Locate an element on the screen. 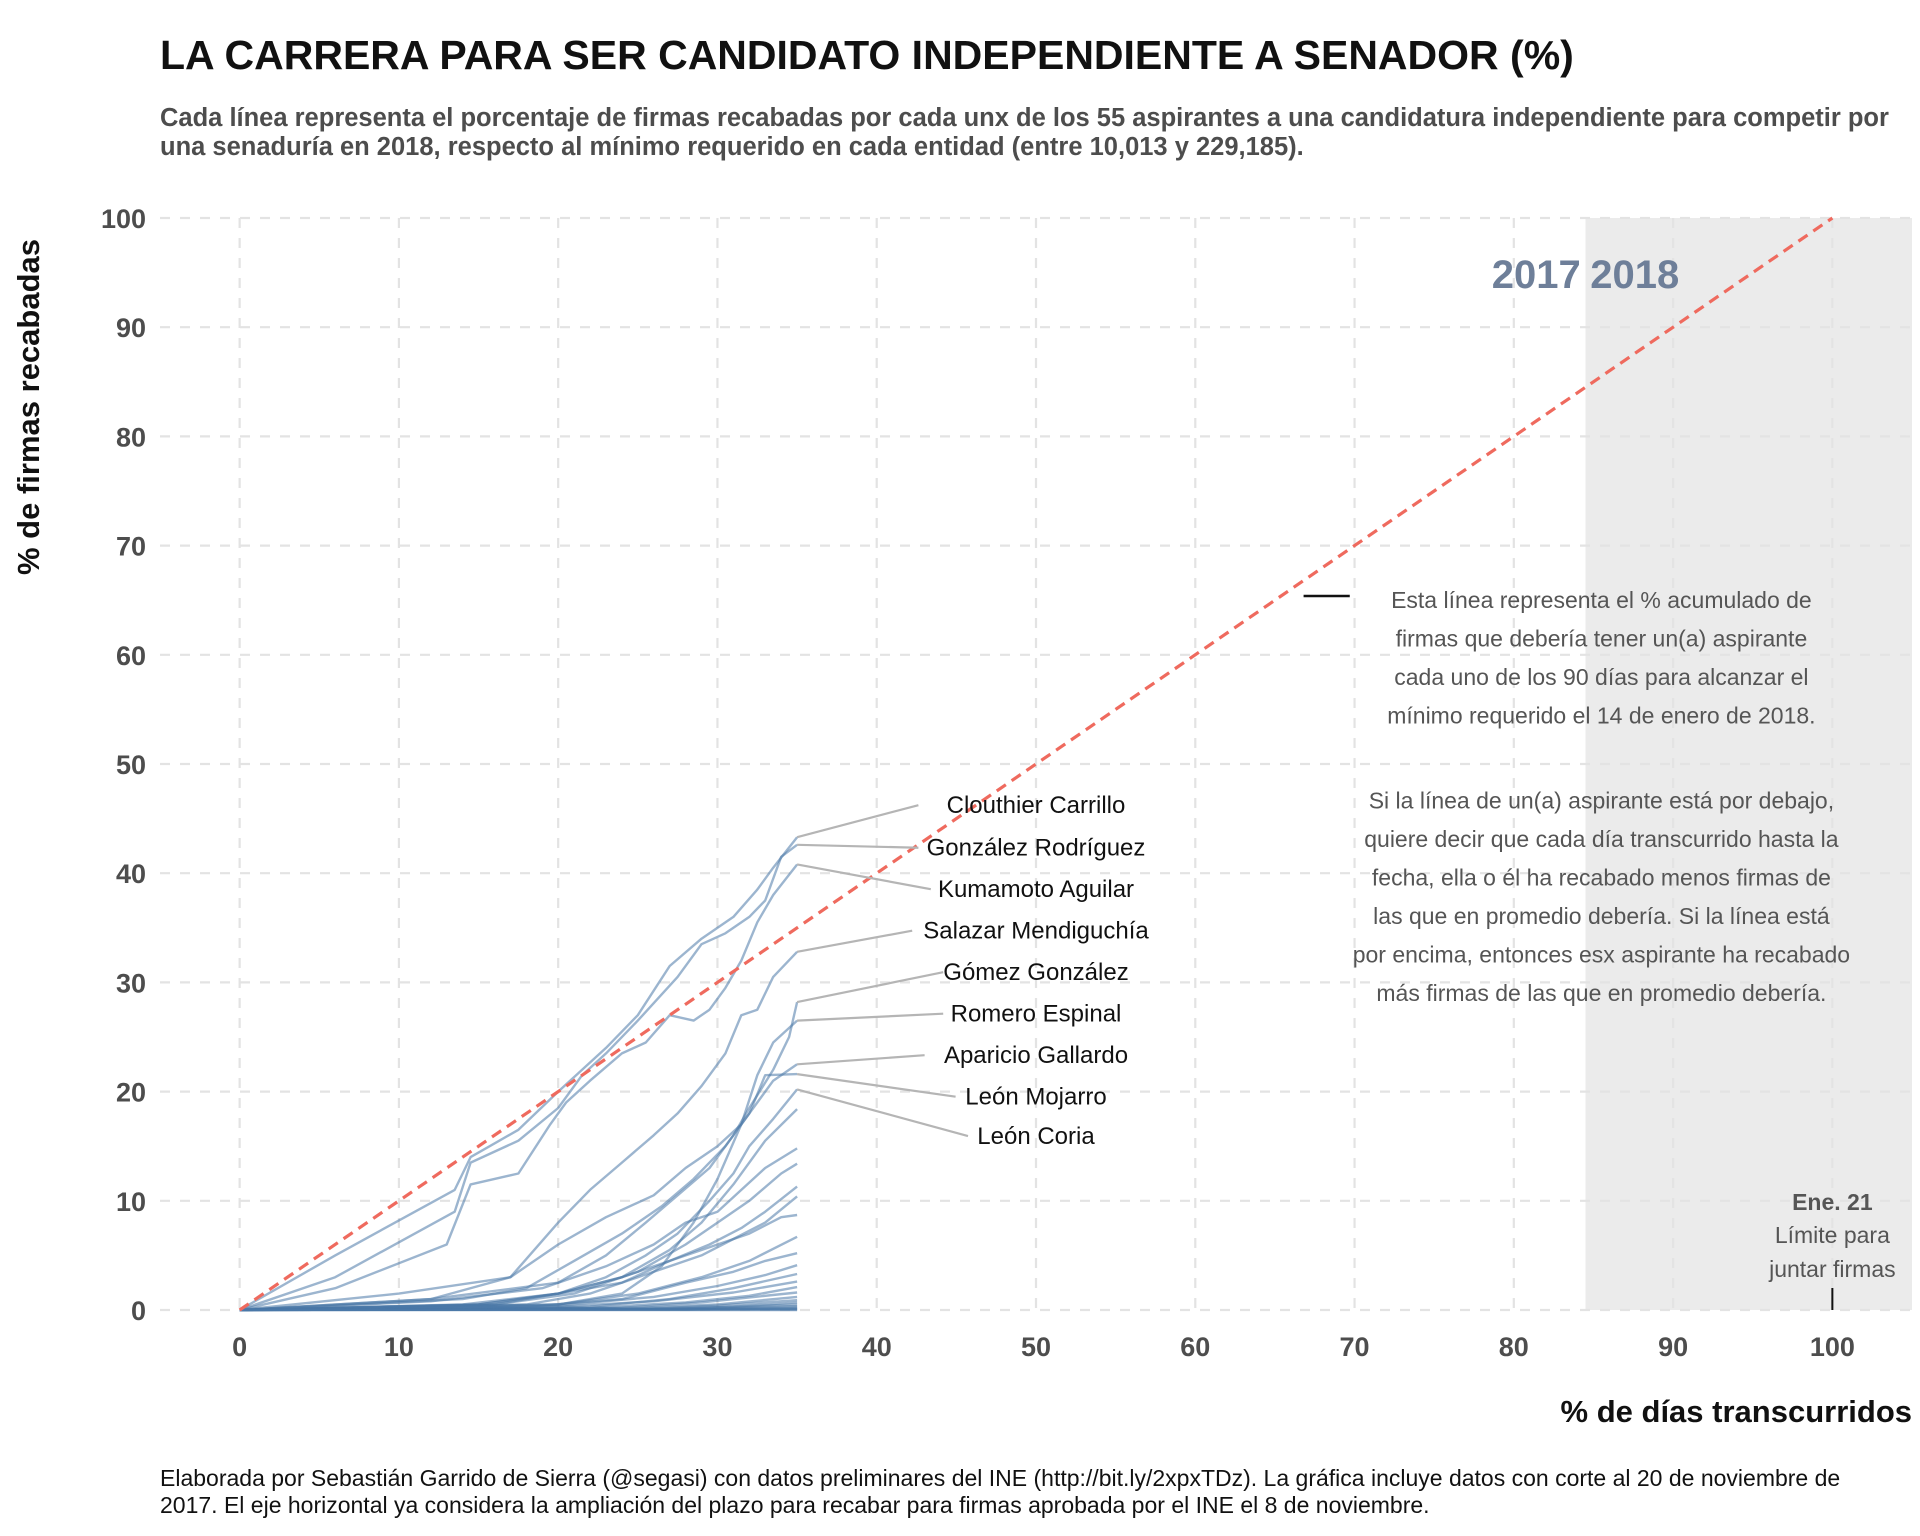 The width and height of the screenshot is (1920, 1536). series-label: González Rodríguez is located at coordinates (1036, 848).